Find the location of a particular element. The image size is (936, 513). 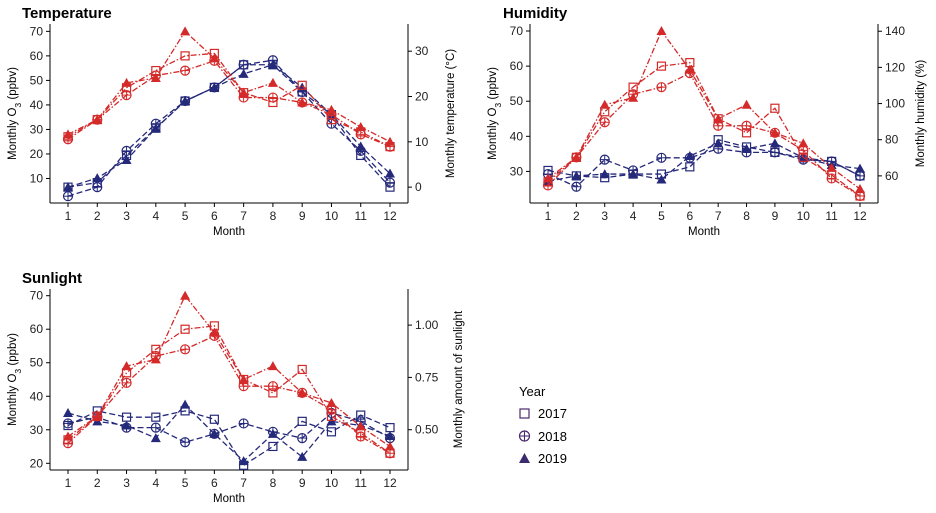

chart-title-humidity: Humidity is located at coordinates (535, 13).